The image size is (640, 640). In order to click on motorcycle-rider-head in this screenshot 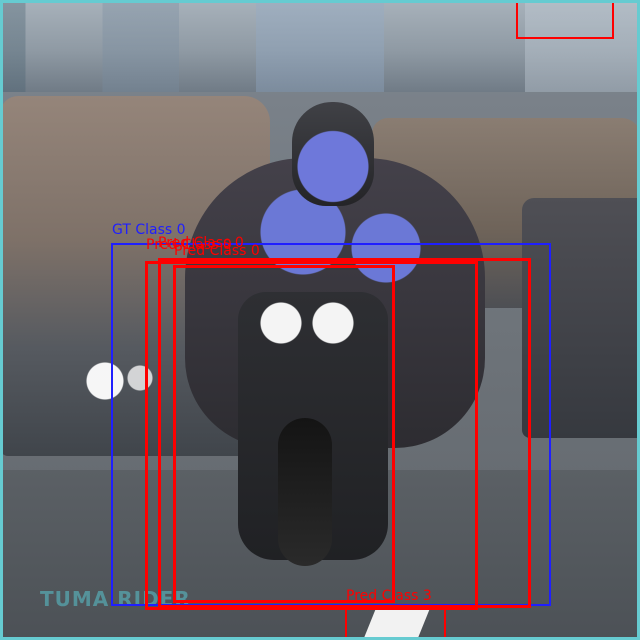, I will do `click(333, 154)`.